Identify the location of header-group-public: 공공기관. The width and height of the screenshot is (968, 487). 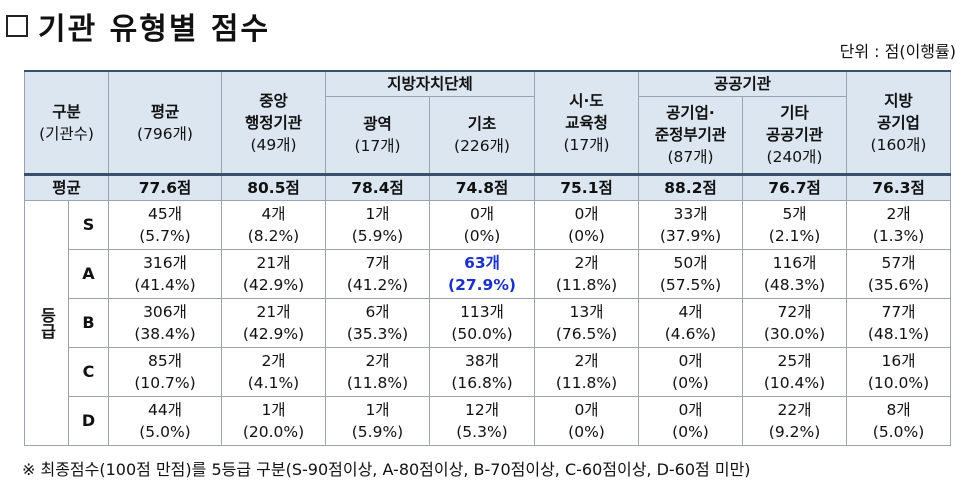
(742, 83).